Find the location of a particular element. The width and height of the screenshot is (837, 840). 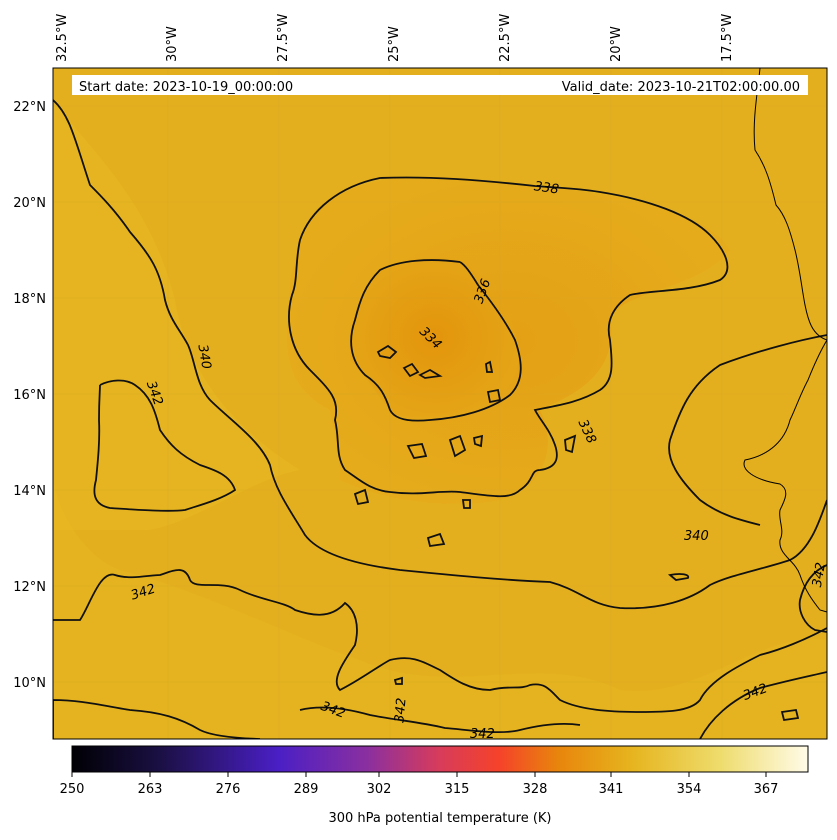

valid-date: Valid_date: 2023-10-21T02:00:00.00 is located at coordinates (681, 87).